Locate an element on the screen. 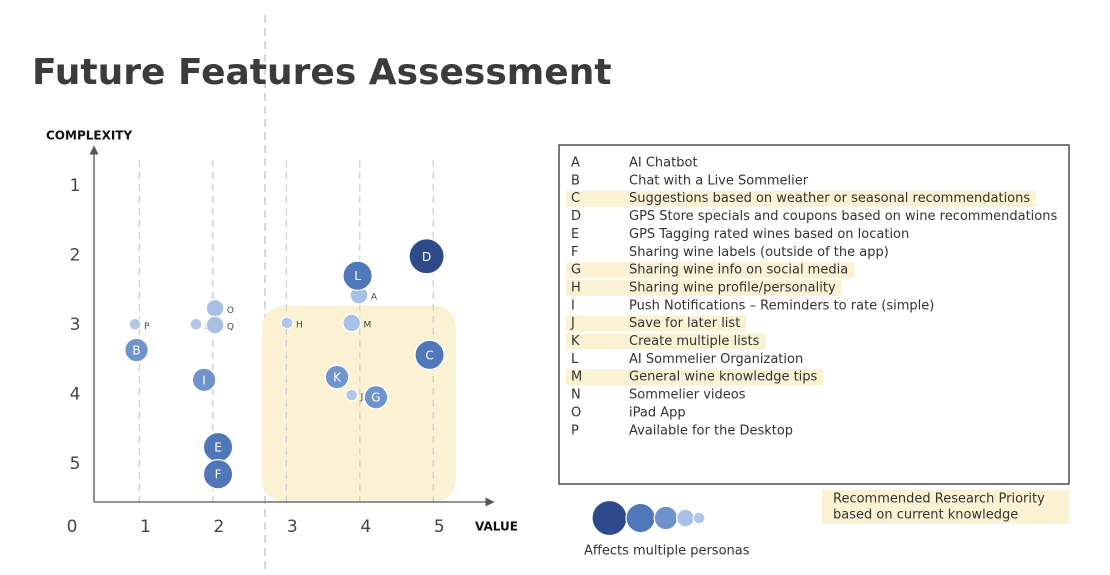 This screenshot has width=1110, height=575. size-legend is located at coordinates (648, 518).